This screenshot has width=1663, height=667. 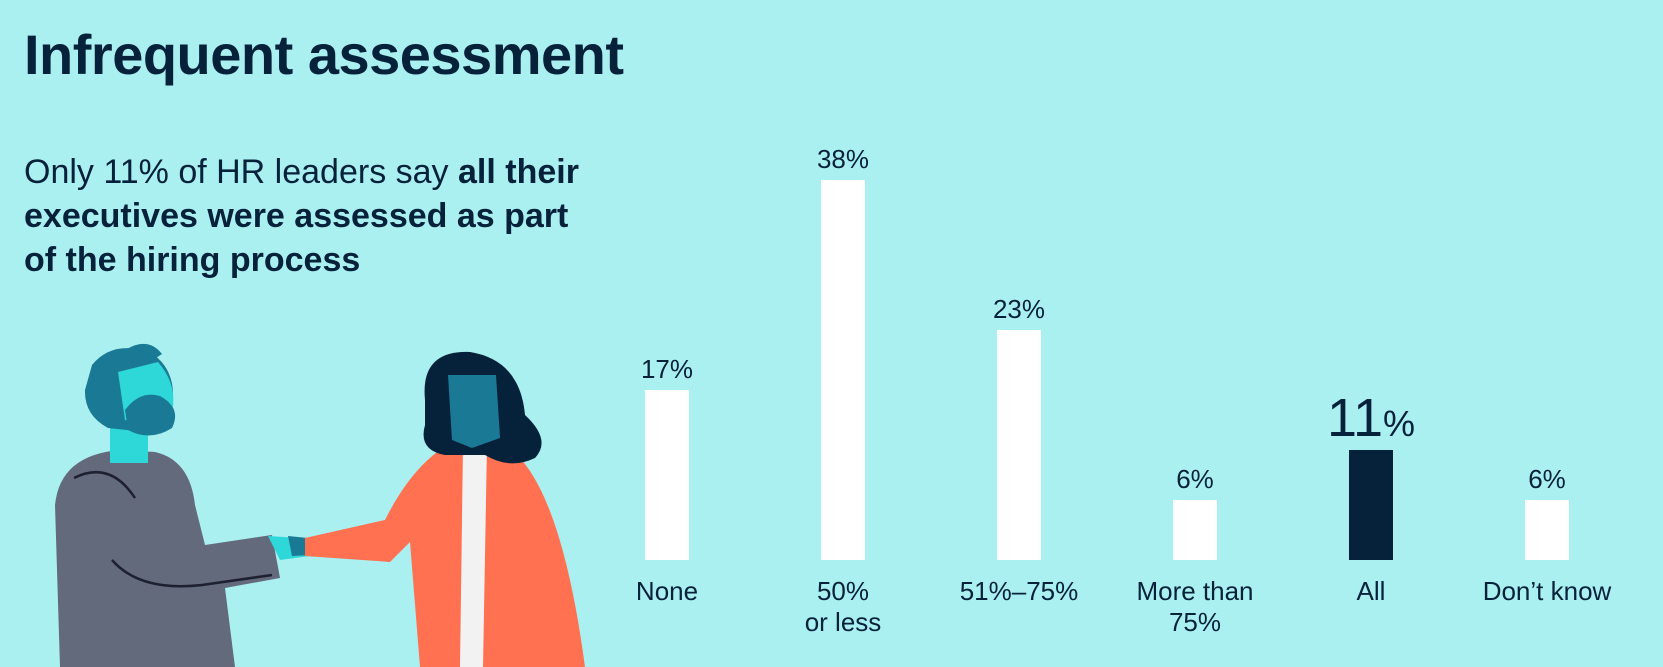 What do you see at coordinates (150, 415) in the screenshot?
I see `man-beard-icon` at bounding box center [150, 415].